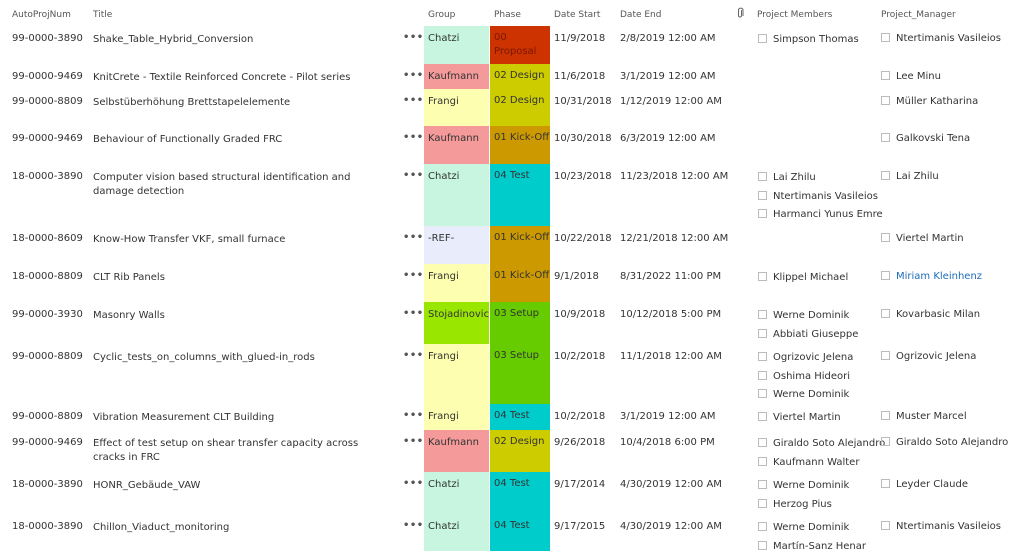  Describe the element at coordinates (188, 139) in the screenshot. I see `project-title: Behaviour of Functionally Graded FRC` at that location.